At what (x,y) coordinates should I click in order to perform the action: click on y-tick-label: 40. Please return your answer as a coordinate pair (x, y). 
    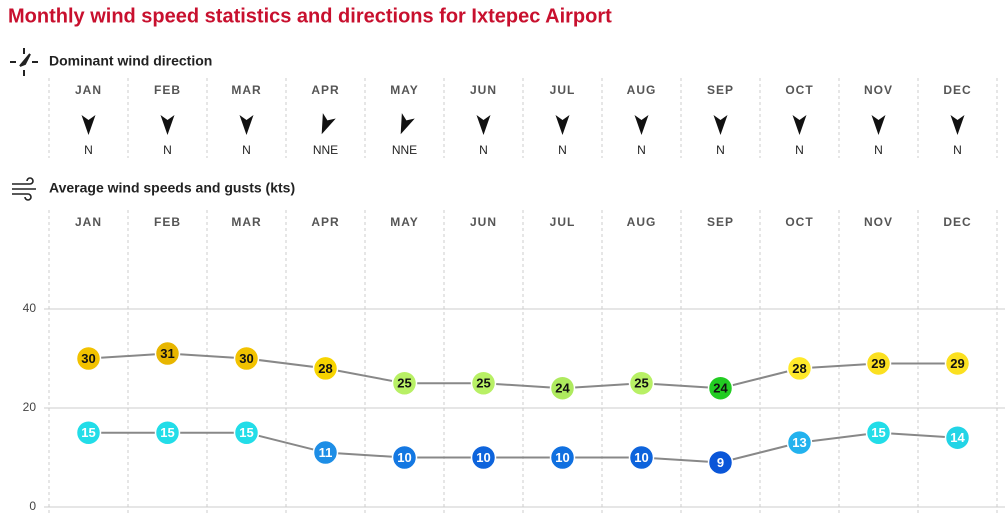
    Looking at the image, I should click on (30, 308).